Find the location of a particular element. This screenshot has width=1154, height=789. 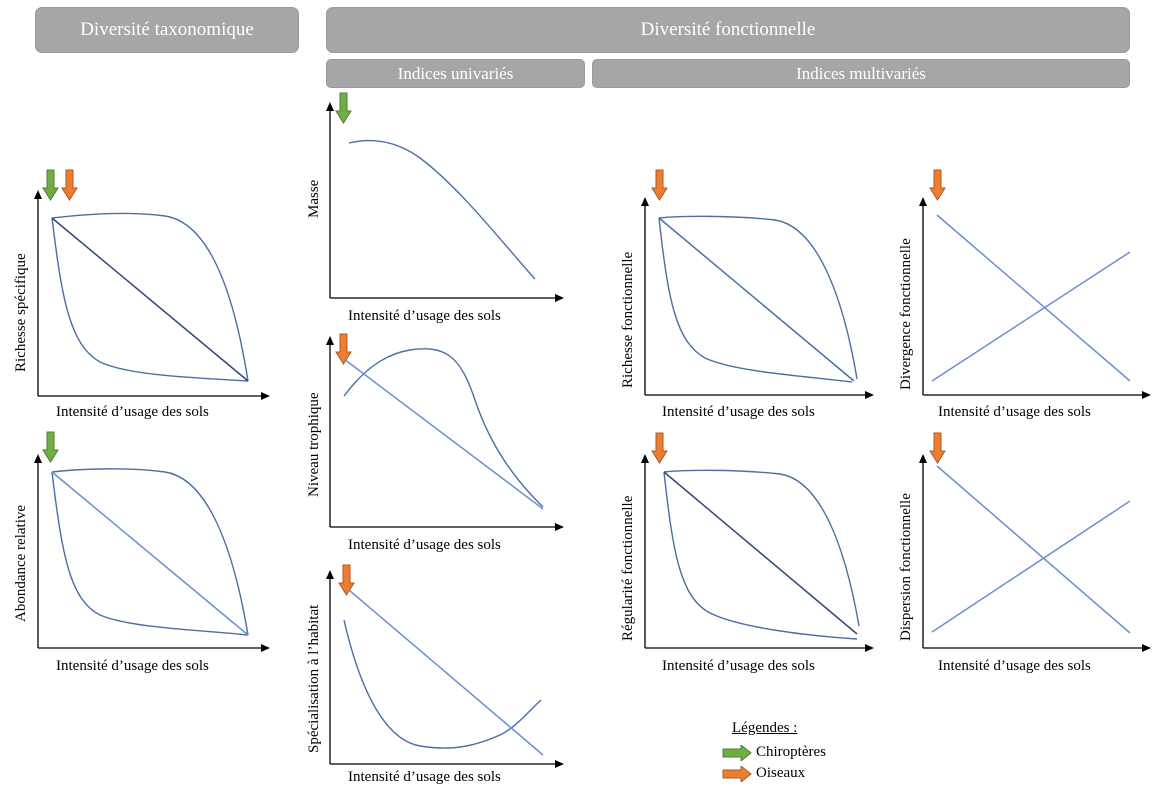

header-functional-diversity: Diversité fonctionnelle is located at coordinates (728, 30).